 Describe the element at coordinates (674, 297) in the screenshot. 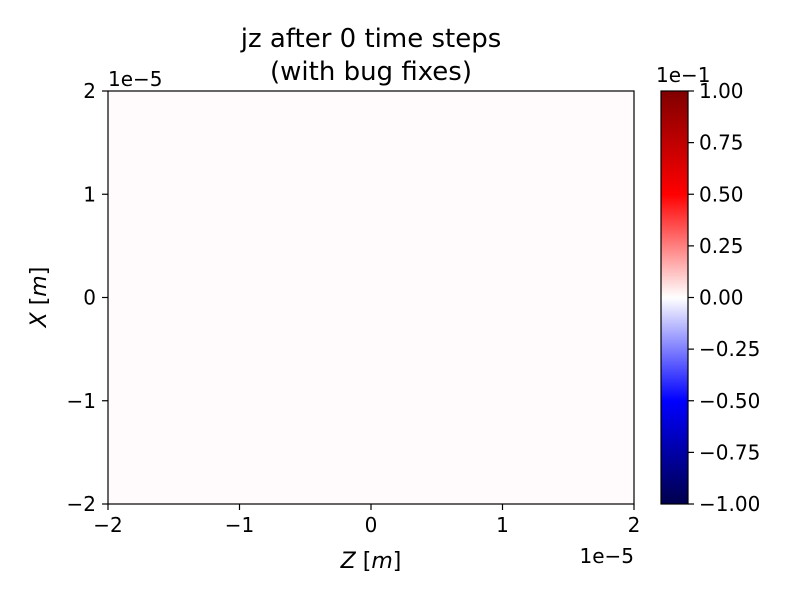

I see `colorbar` at that location.